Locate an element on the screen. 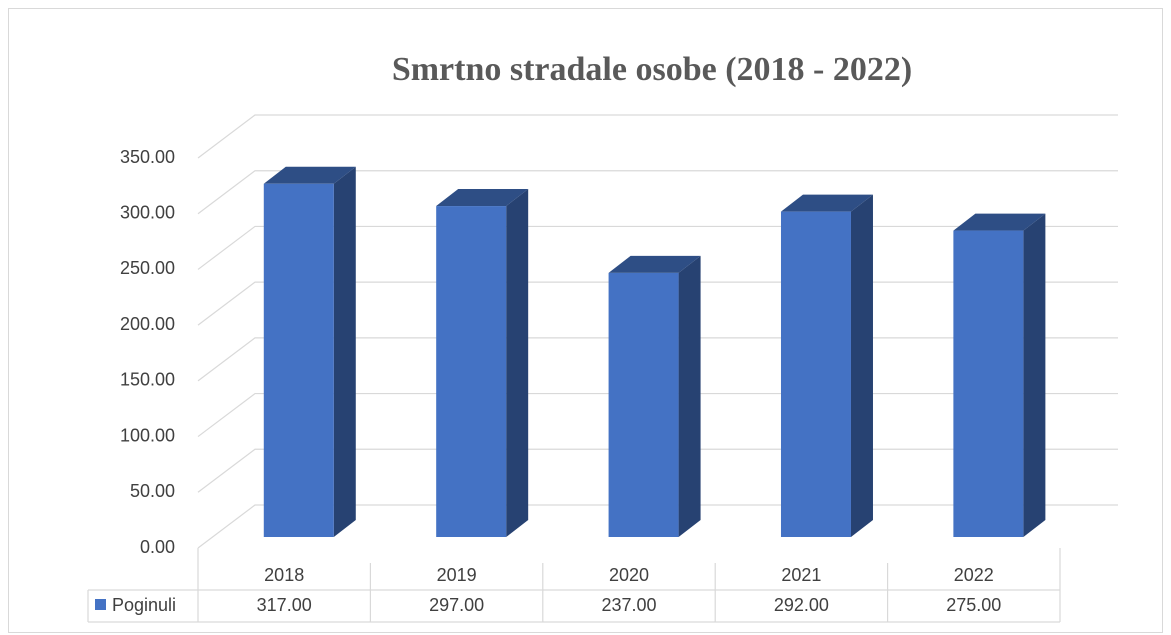 The image size is (1171, 635). y-tick-label: 350.00 is located at coordinates (147, 157).